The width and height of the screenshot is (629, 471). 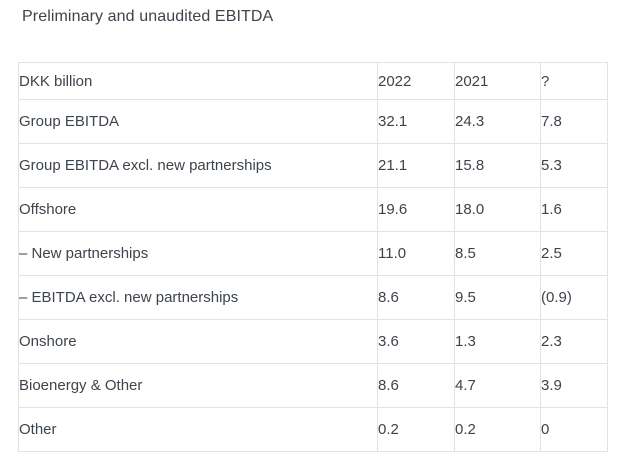 What do you see at coordinates (574, 121) in the screenshot?
I see `value-cell-delta: 7.8` at bounding box center [574, 121].